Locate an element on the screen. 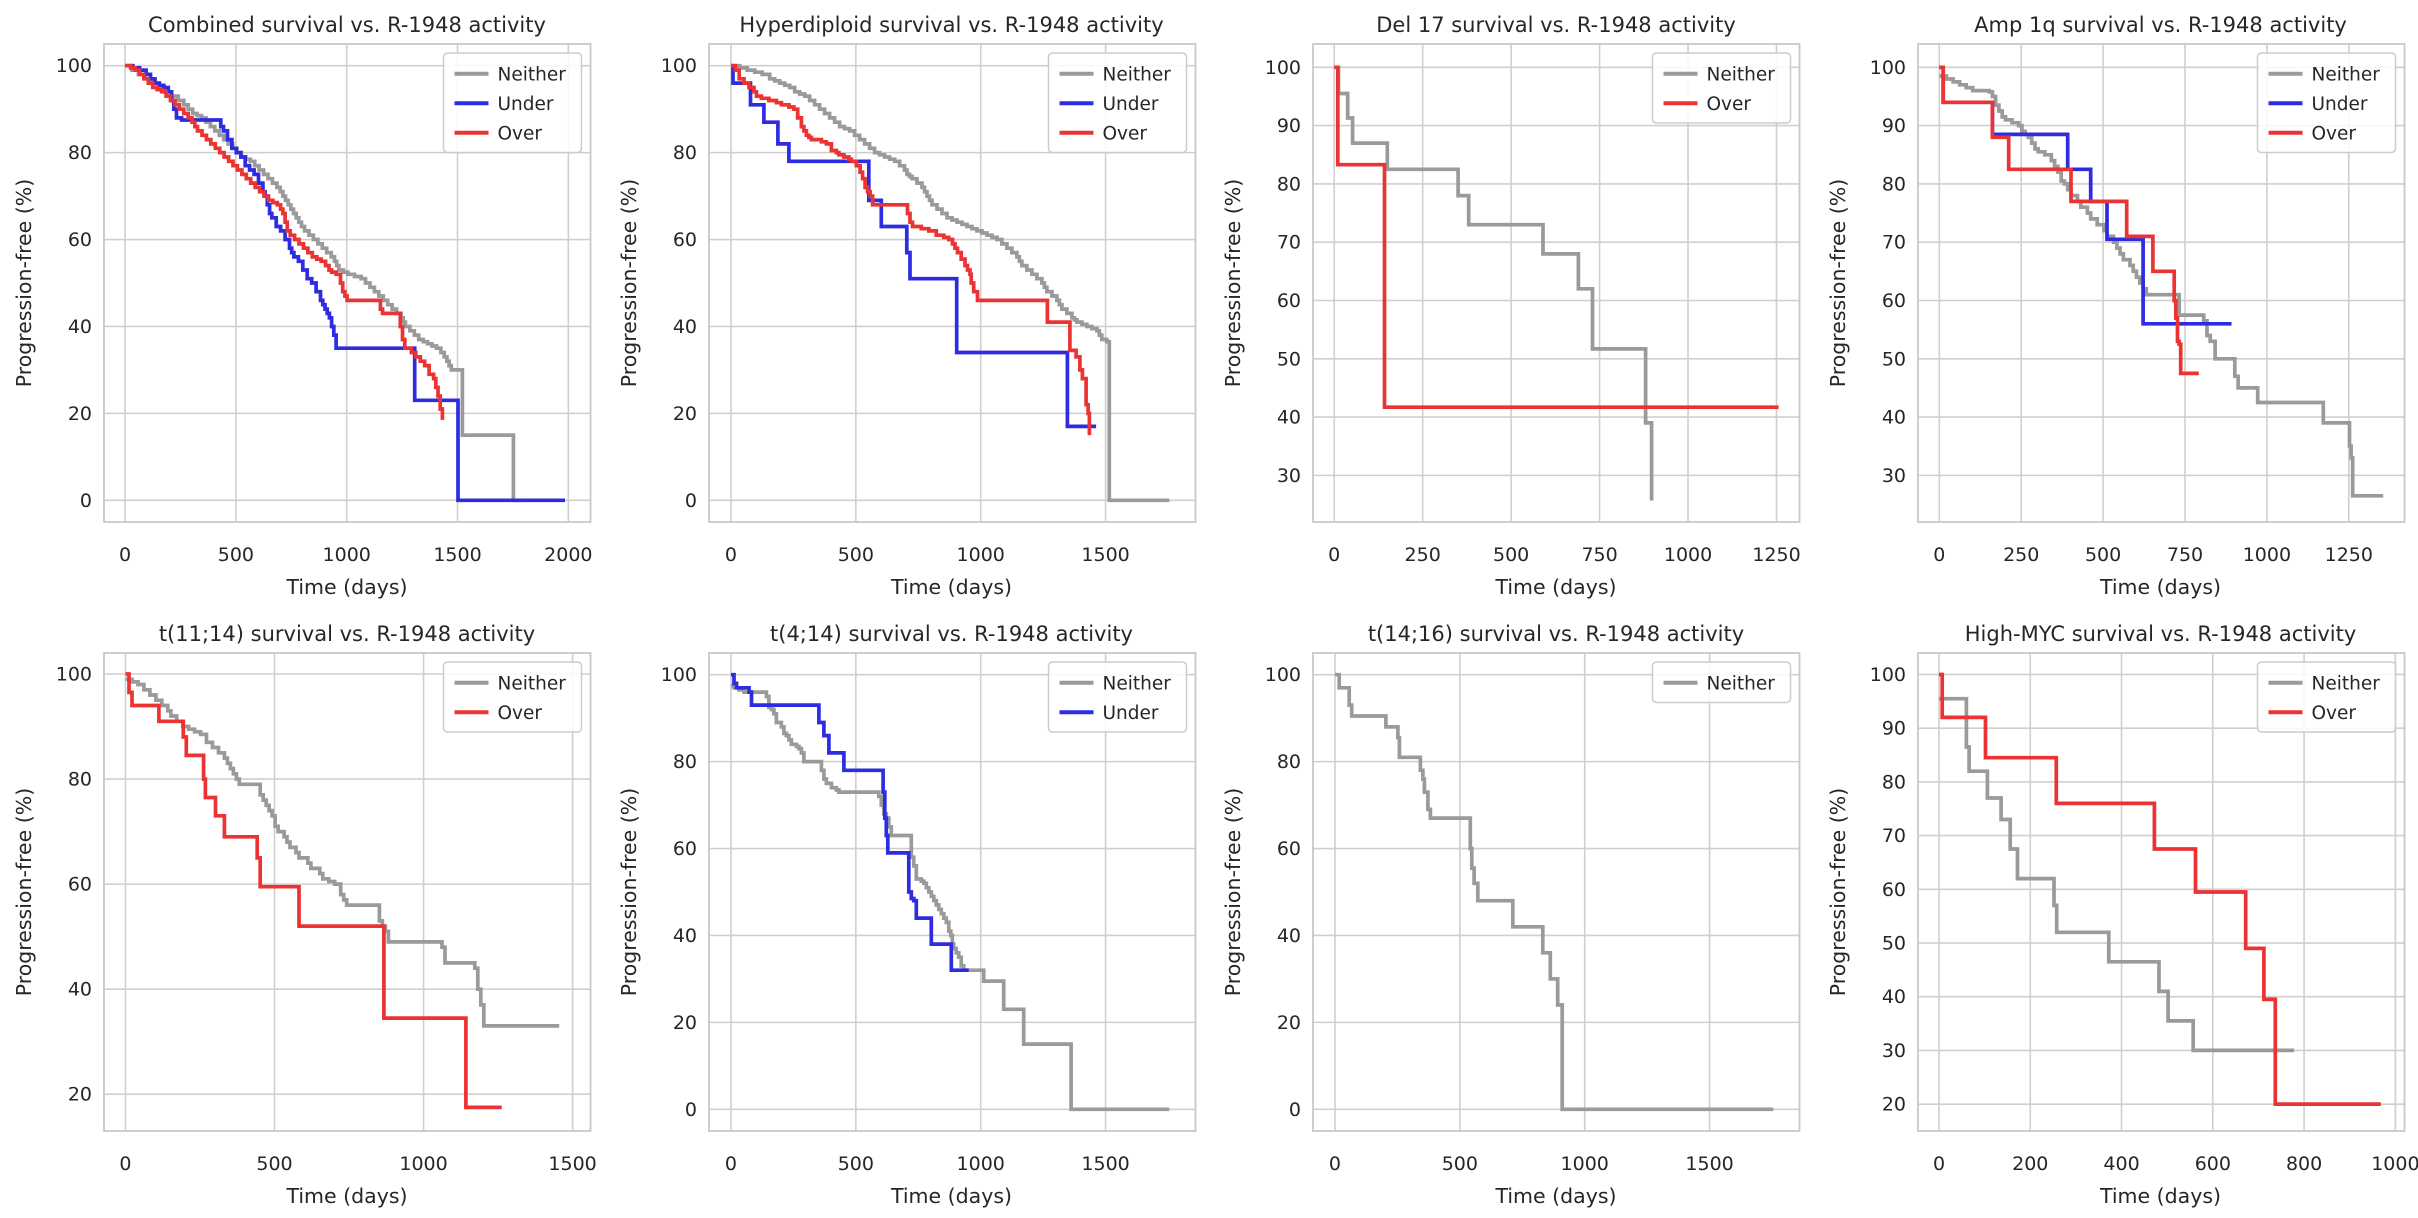 This screenshot has width=2418, height=1218. chart-title: t(11;14) survival vs. R-1948 activity is located at coordinates (347, 634).